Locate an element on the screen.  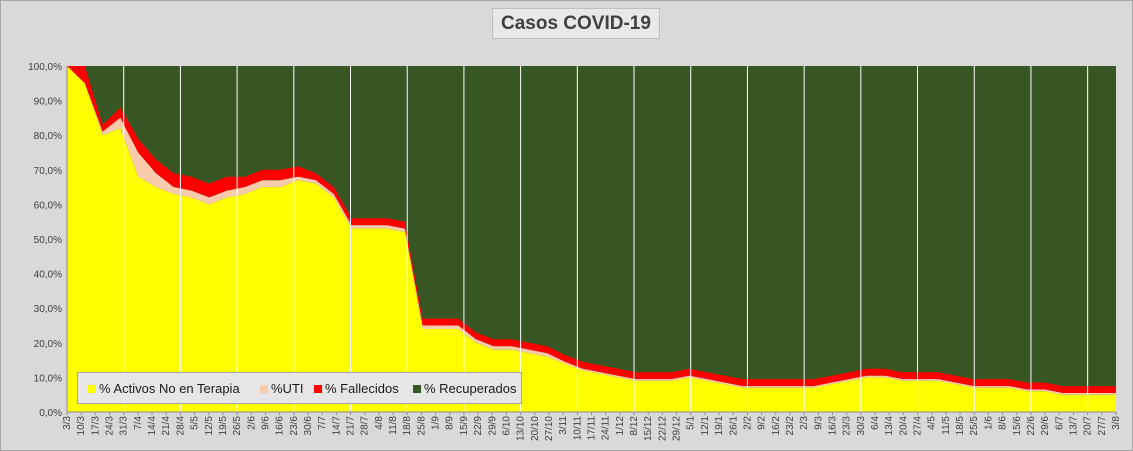
legend-label-activos: % Activos No en Terapia is located at coordinates (169, 388).